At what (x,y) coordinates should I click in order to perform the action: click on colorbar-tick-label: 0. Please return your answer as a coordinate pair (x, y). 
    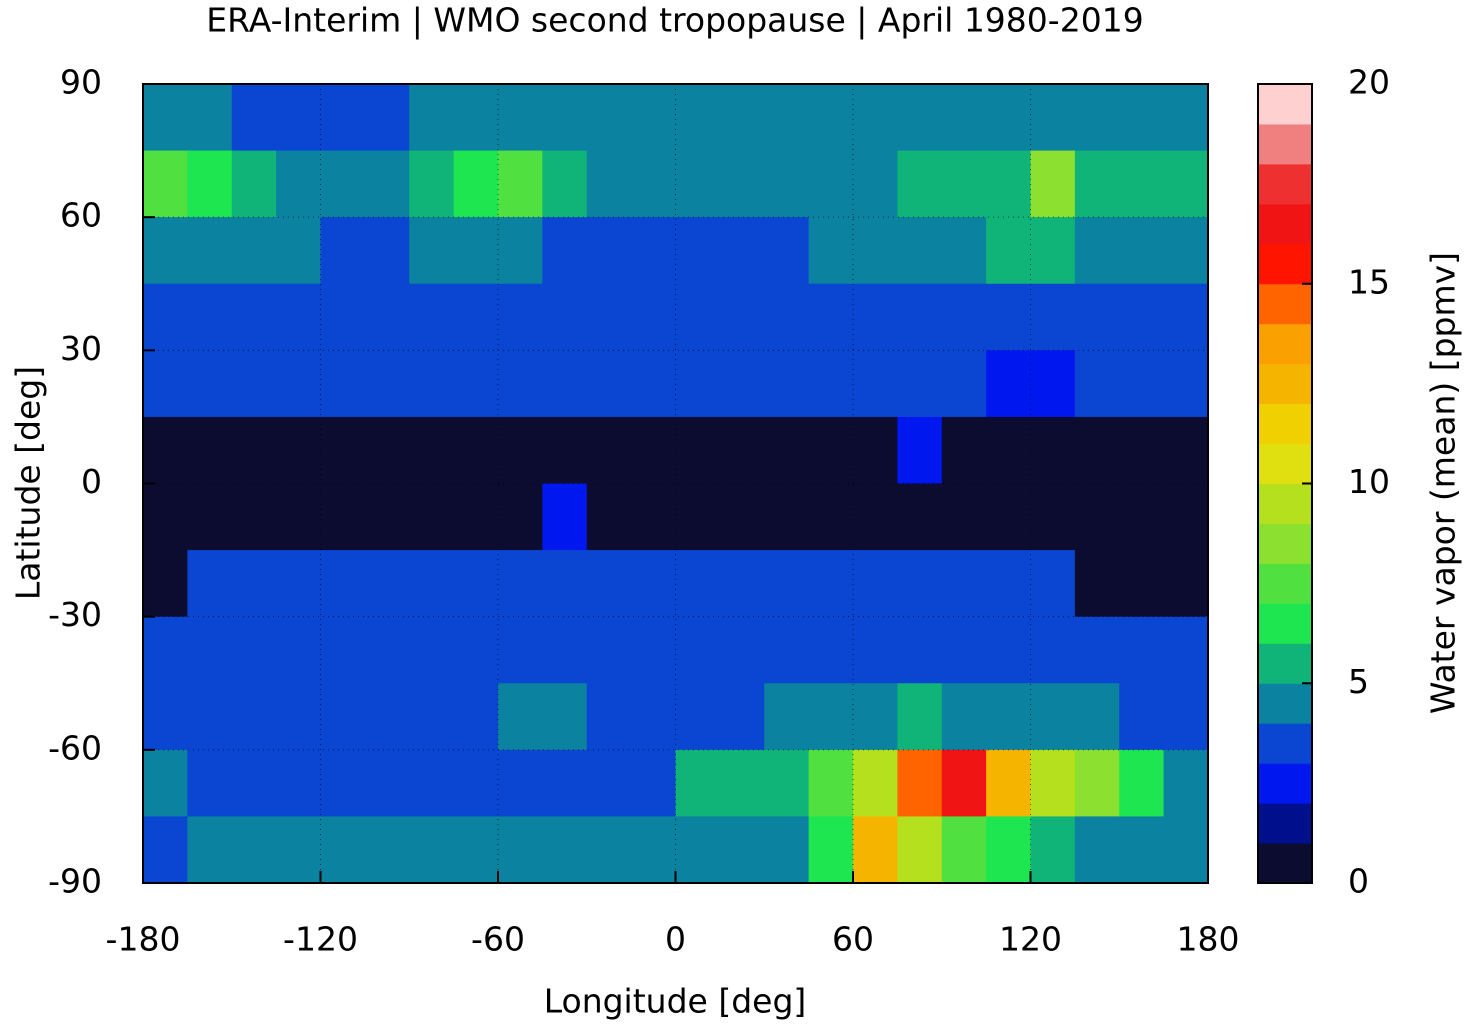
    Looking at the image, I should click on (1358, 881).